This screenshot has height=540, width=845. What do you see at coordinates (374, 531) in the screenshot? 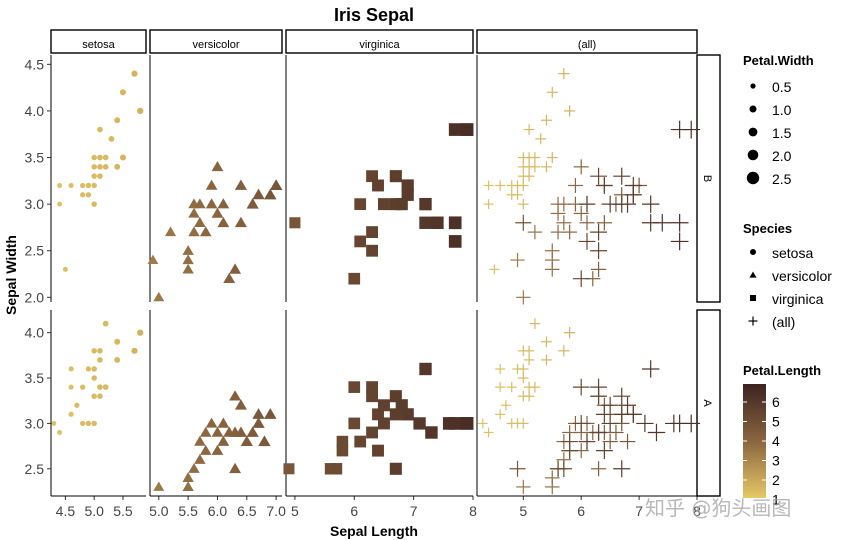
I see `x-axis-label: Sepal Length` at bounding box center [374, 531].